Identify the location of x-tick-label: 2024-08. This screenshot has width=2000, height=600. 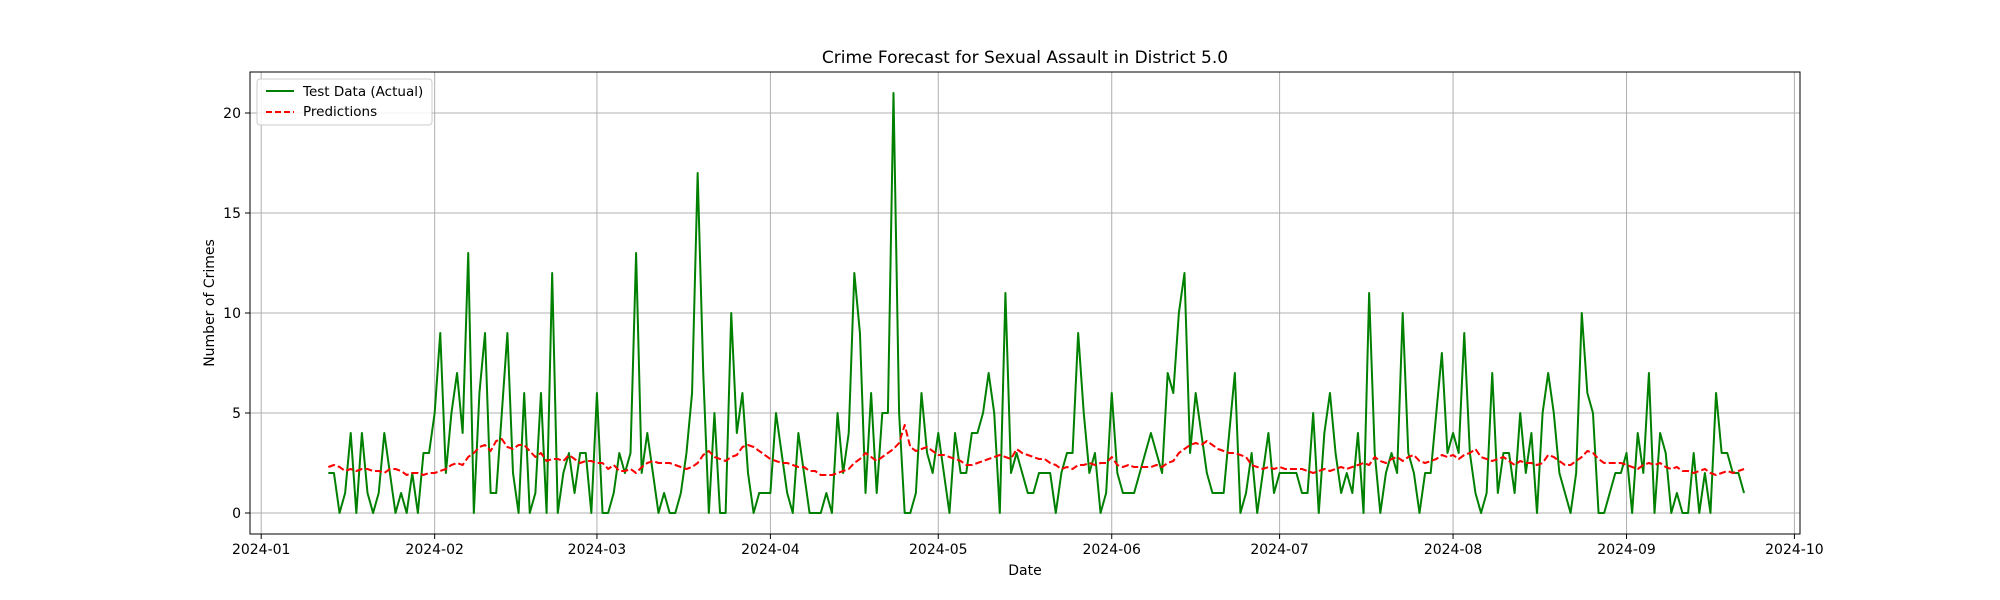
(1453, 550).